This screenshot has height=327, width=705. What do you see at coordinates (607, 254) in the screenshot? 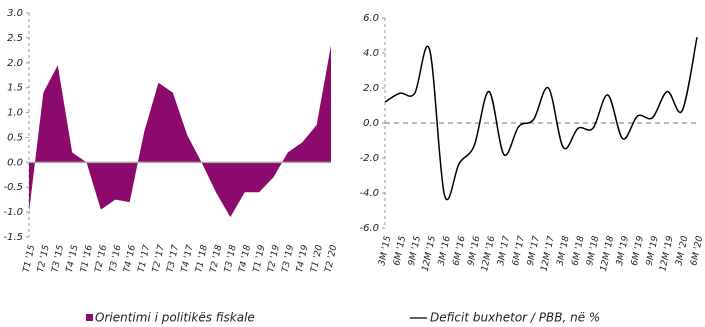
I see `x-tick-label: 12M '18` at bounding box center [607, 254].